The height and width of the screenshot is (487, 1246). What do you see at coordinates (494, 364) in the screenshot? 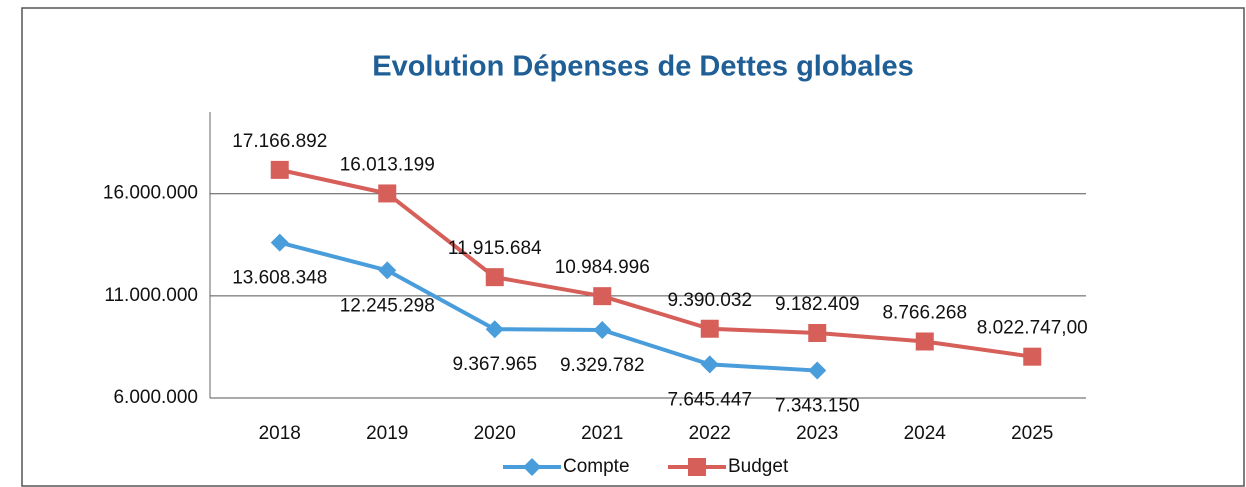
I see `data-label: 9.367.965` at bounding box center [494, 364].